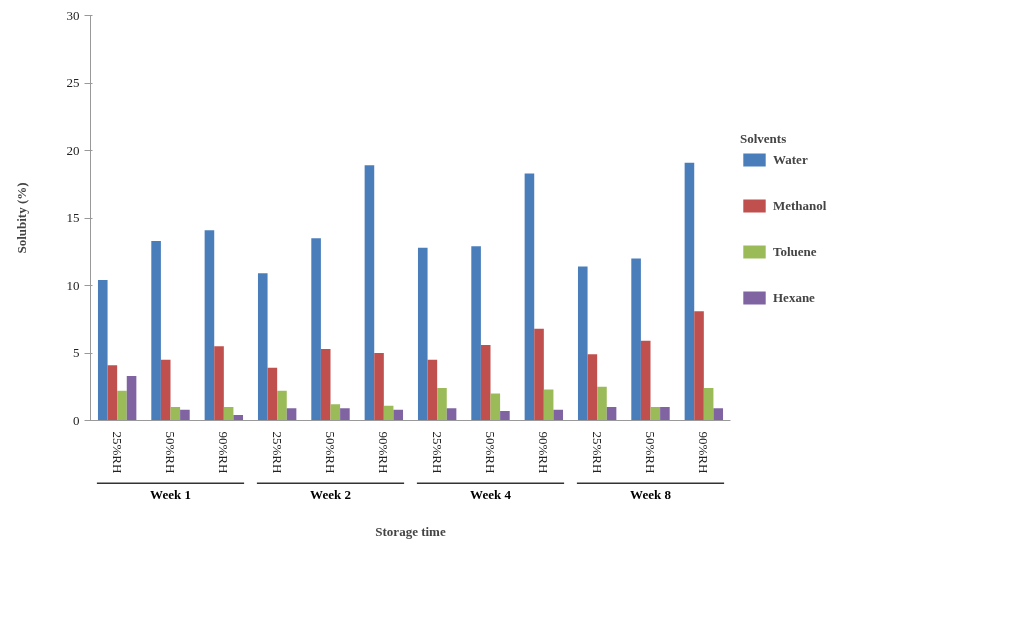 Image resolution: width=1018 pixels, height=644 pixels. Describe the element at coordinates (651, 494) in the screenshot. I see `text: Week 8` at that location.